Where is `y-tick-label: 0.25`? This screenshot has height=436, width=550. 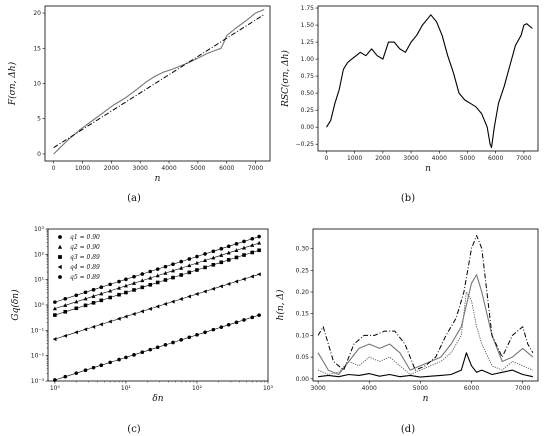 y-tick-label: 0.25 is located at coordinates (303, 270).